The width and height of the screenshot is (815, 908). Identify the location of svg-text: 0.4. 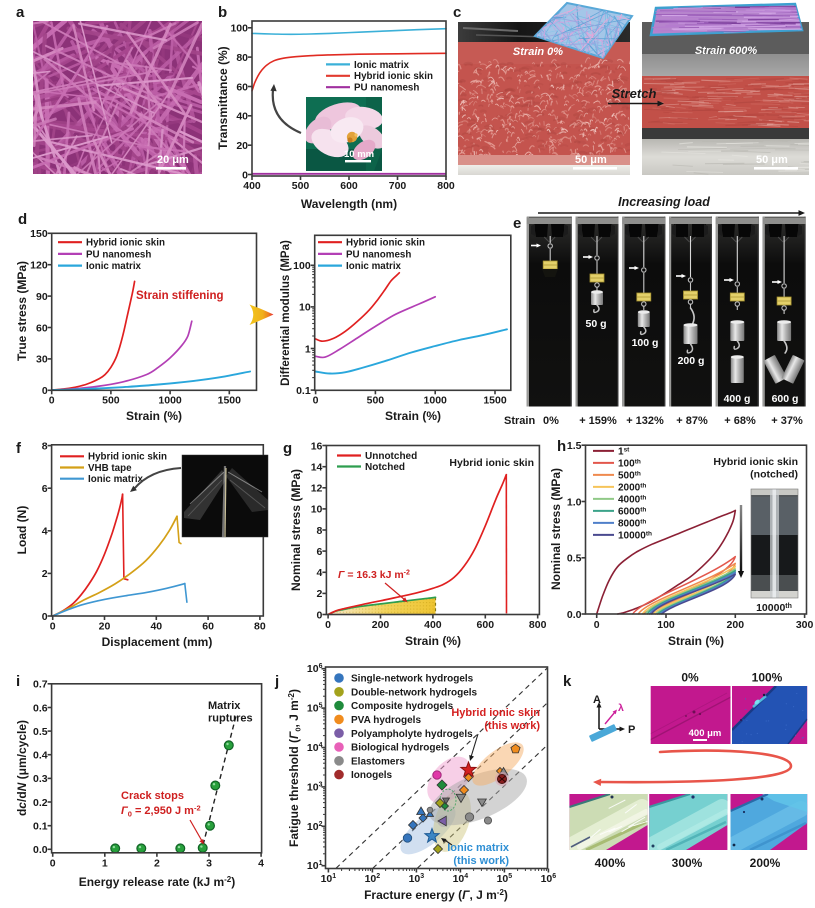
(40, 756).